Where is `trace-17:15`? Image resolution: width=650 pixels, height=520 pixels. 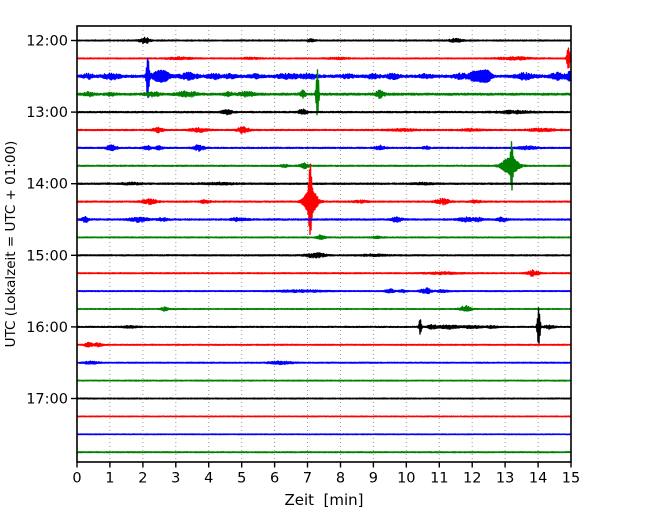 trace-17:15 is located at coordinates (324, 416).